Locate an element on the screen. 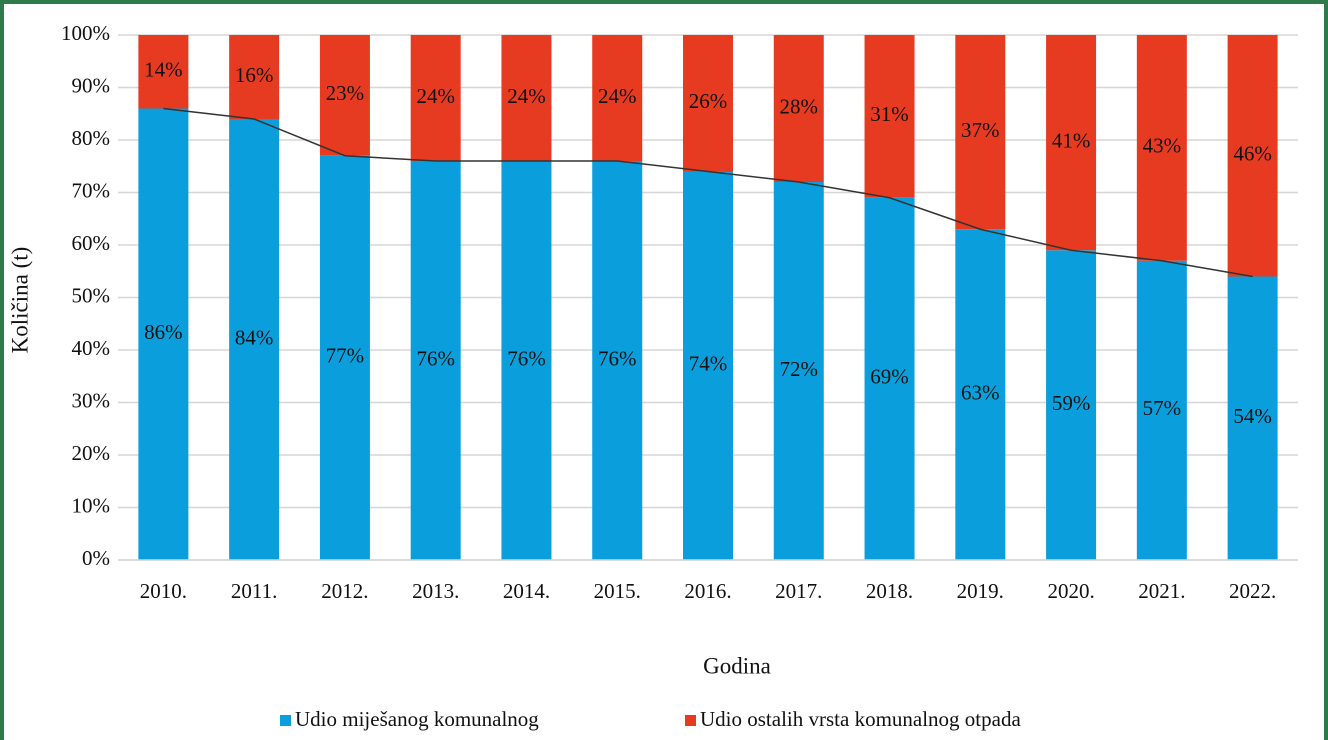  x-tick-label: 2015. is located at coordinates (617, 591).